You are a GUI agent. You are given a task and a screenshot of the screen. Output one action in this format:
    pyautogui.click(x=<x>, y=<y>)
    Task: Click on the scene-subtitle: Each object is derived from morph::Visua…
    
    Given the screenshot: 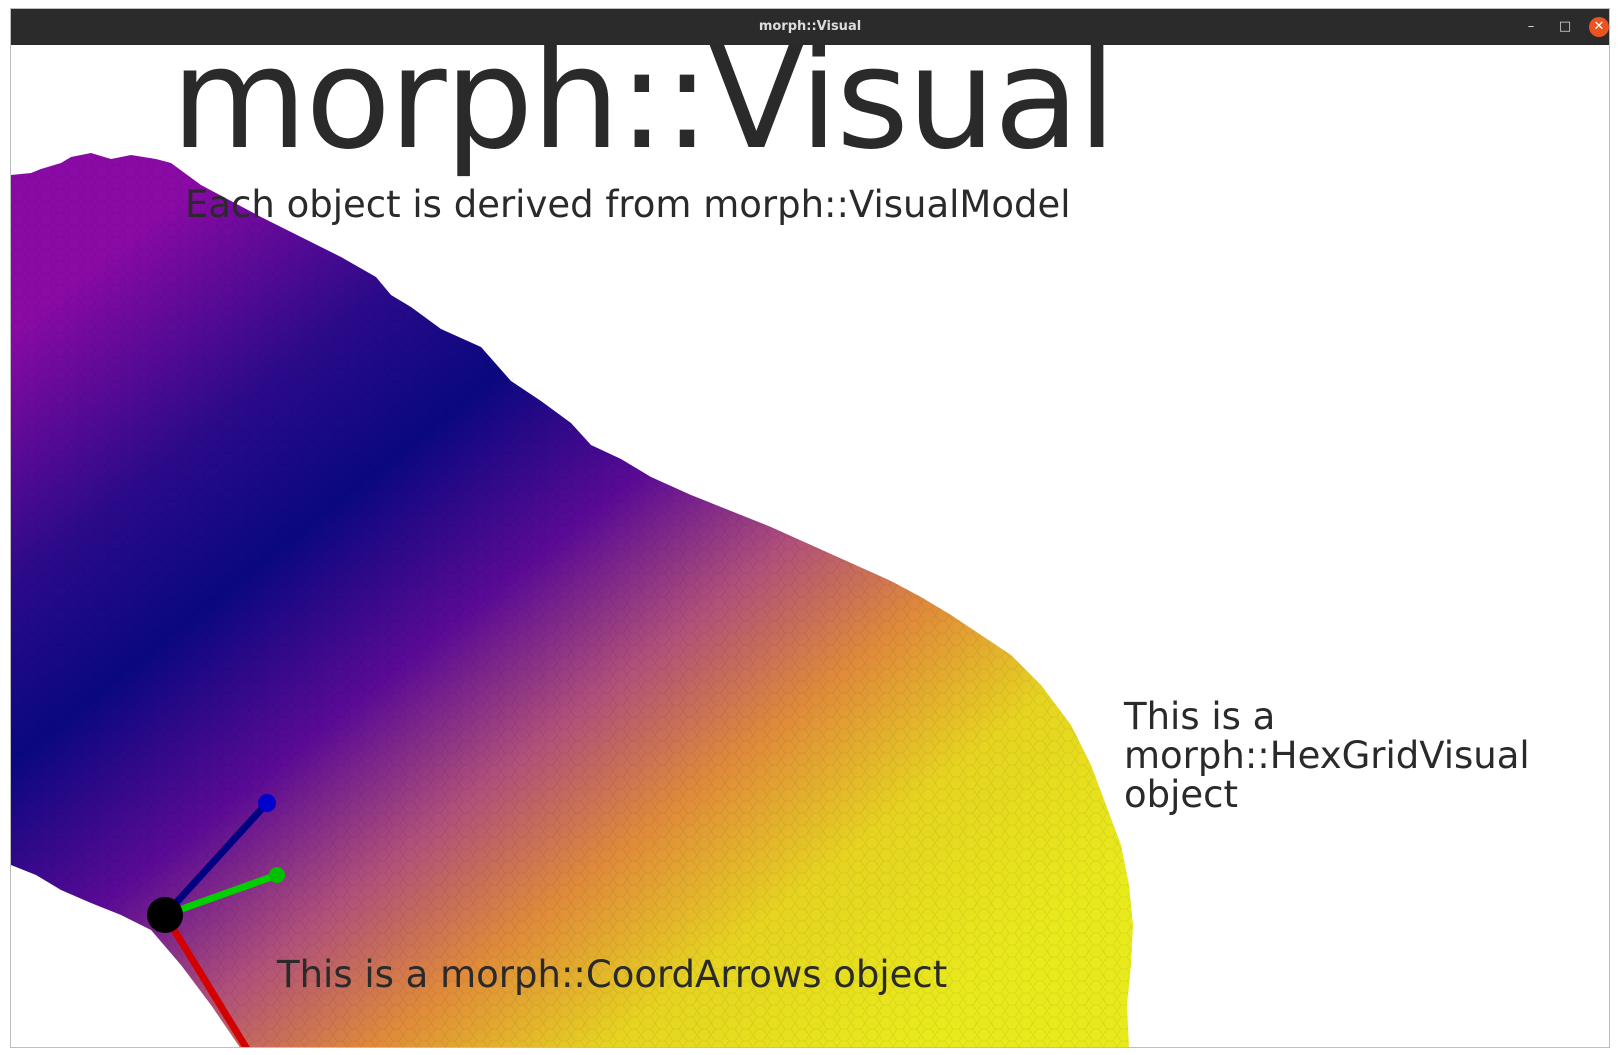 What is the action you would take?
    pyautogui.click(x=628, y=204)
    